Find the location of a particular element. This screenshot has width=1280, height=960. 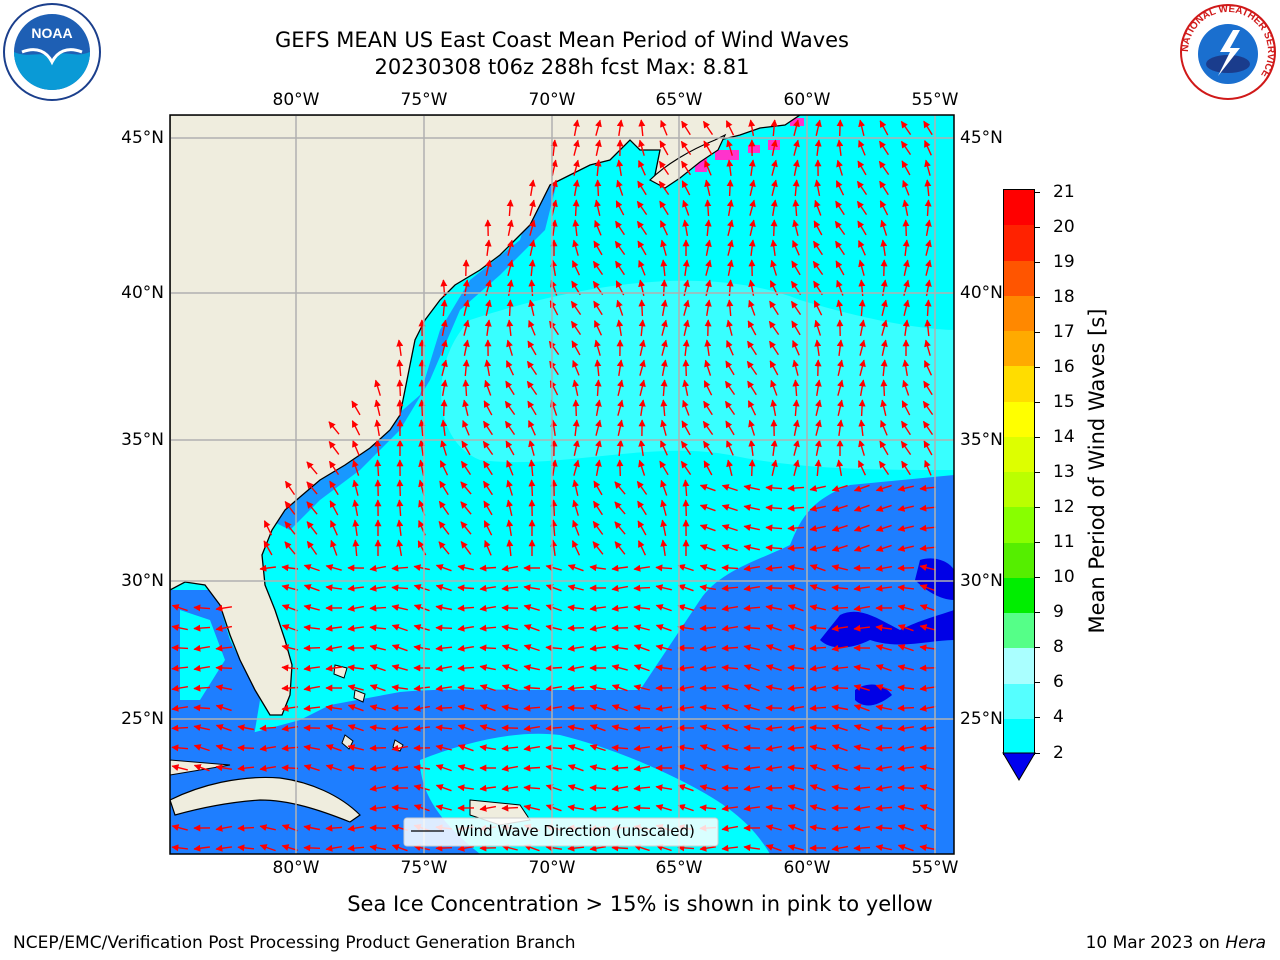

colorbar is located at coordinates (1019, 472).